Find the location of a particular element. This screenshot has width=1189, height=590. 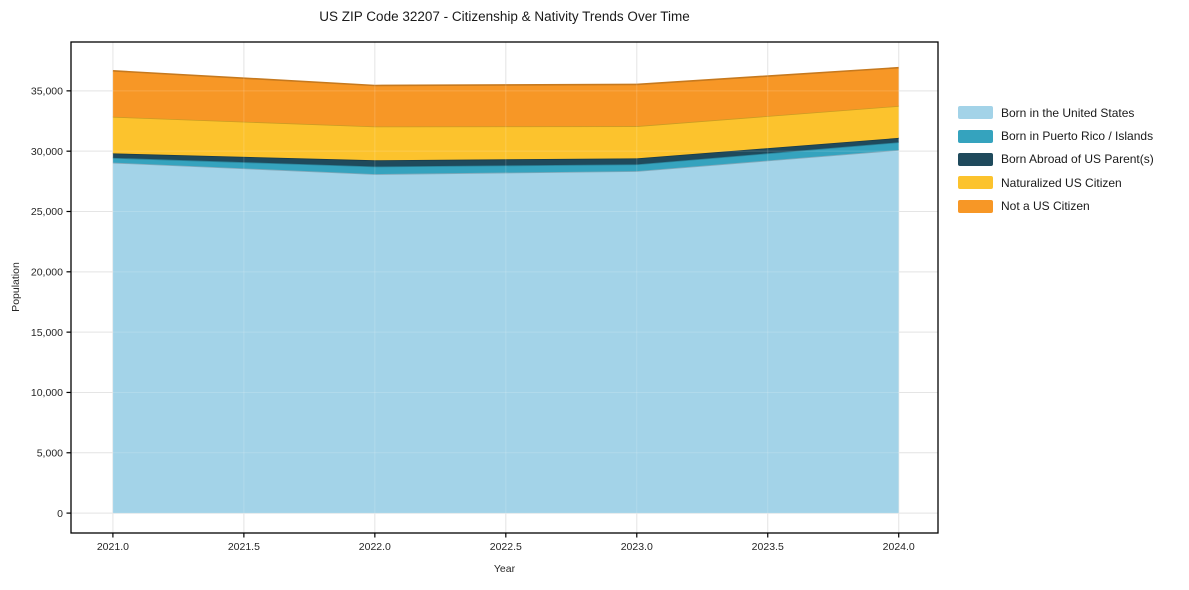

legend-label: Naturalized US Citizen is located at coordinates (1061, 182).